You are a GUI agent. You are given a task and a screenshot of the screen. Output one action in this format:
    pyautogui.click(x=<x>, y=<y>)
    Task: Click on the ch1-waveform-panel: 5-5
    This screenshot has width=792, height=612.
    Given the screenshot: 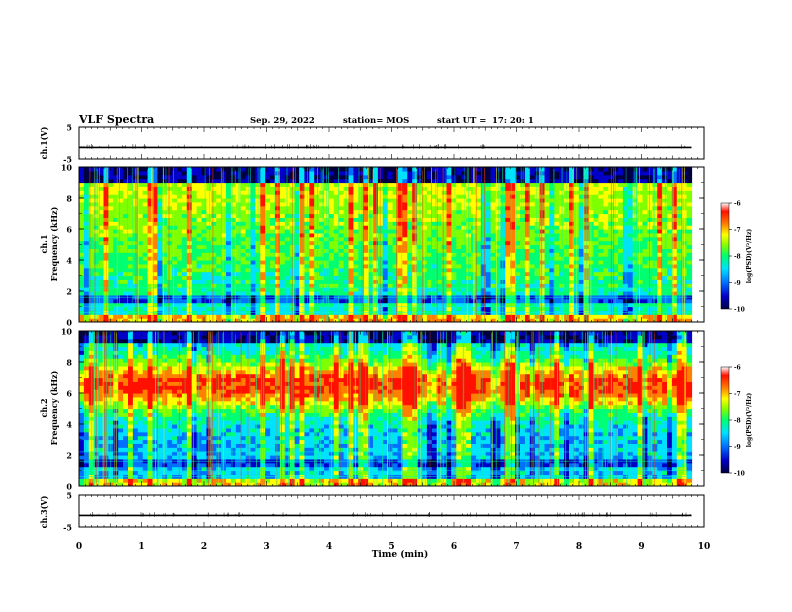 What is the action you would take?
    pyautogui.click(x=384, y=144)
    